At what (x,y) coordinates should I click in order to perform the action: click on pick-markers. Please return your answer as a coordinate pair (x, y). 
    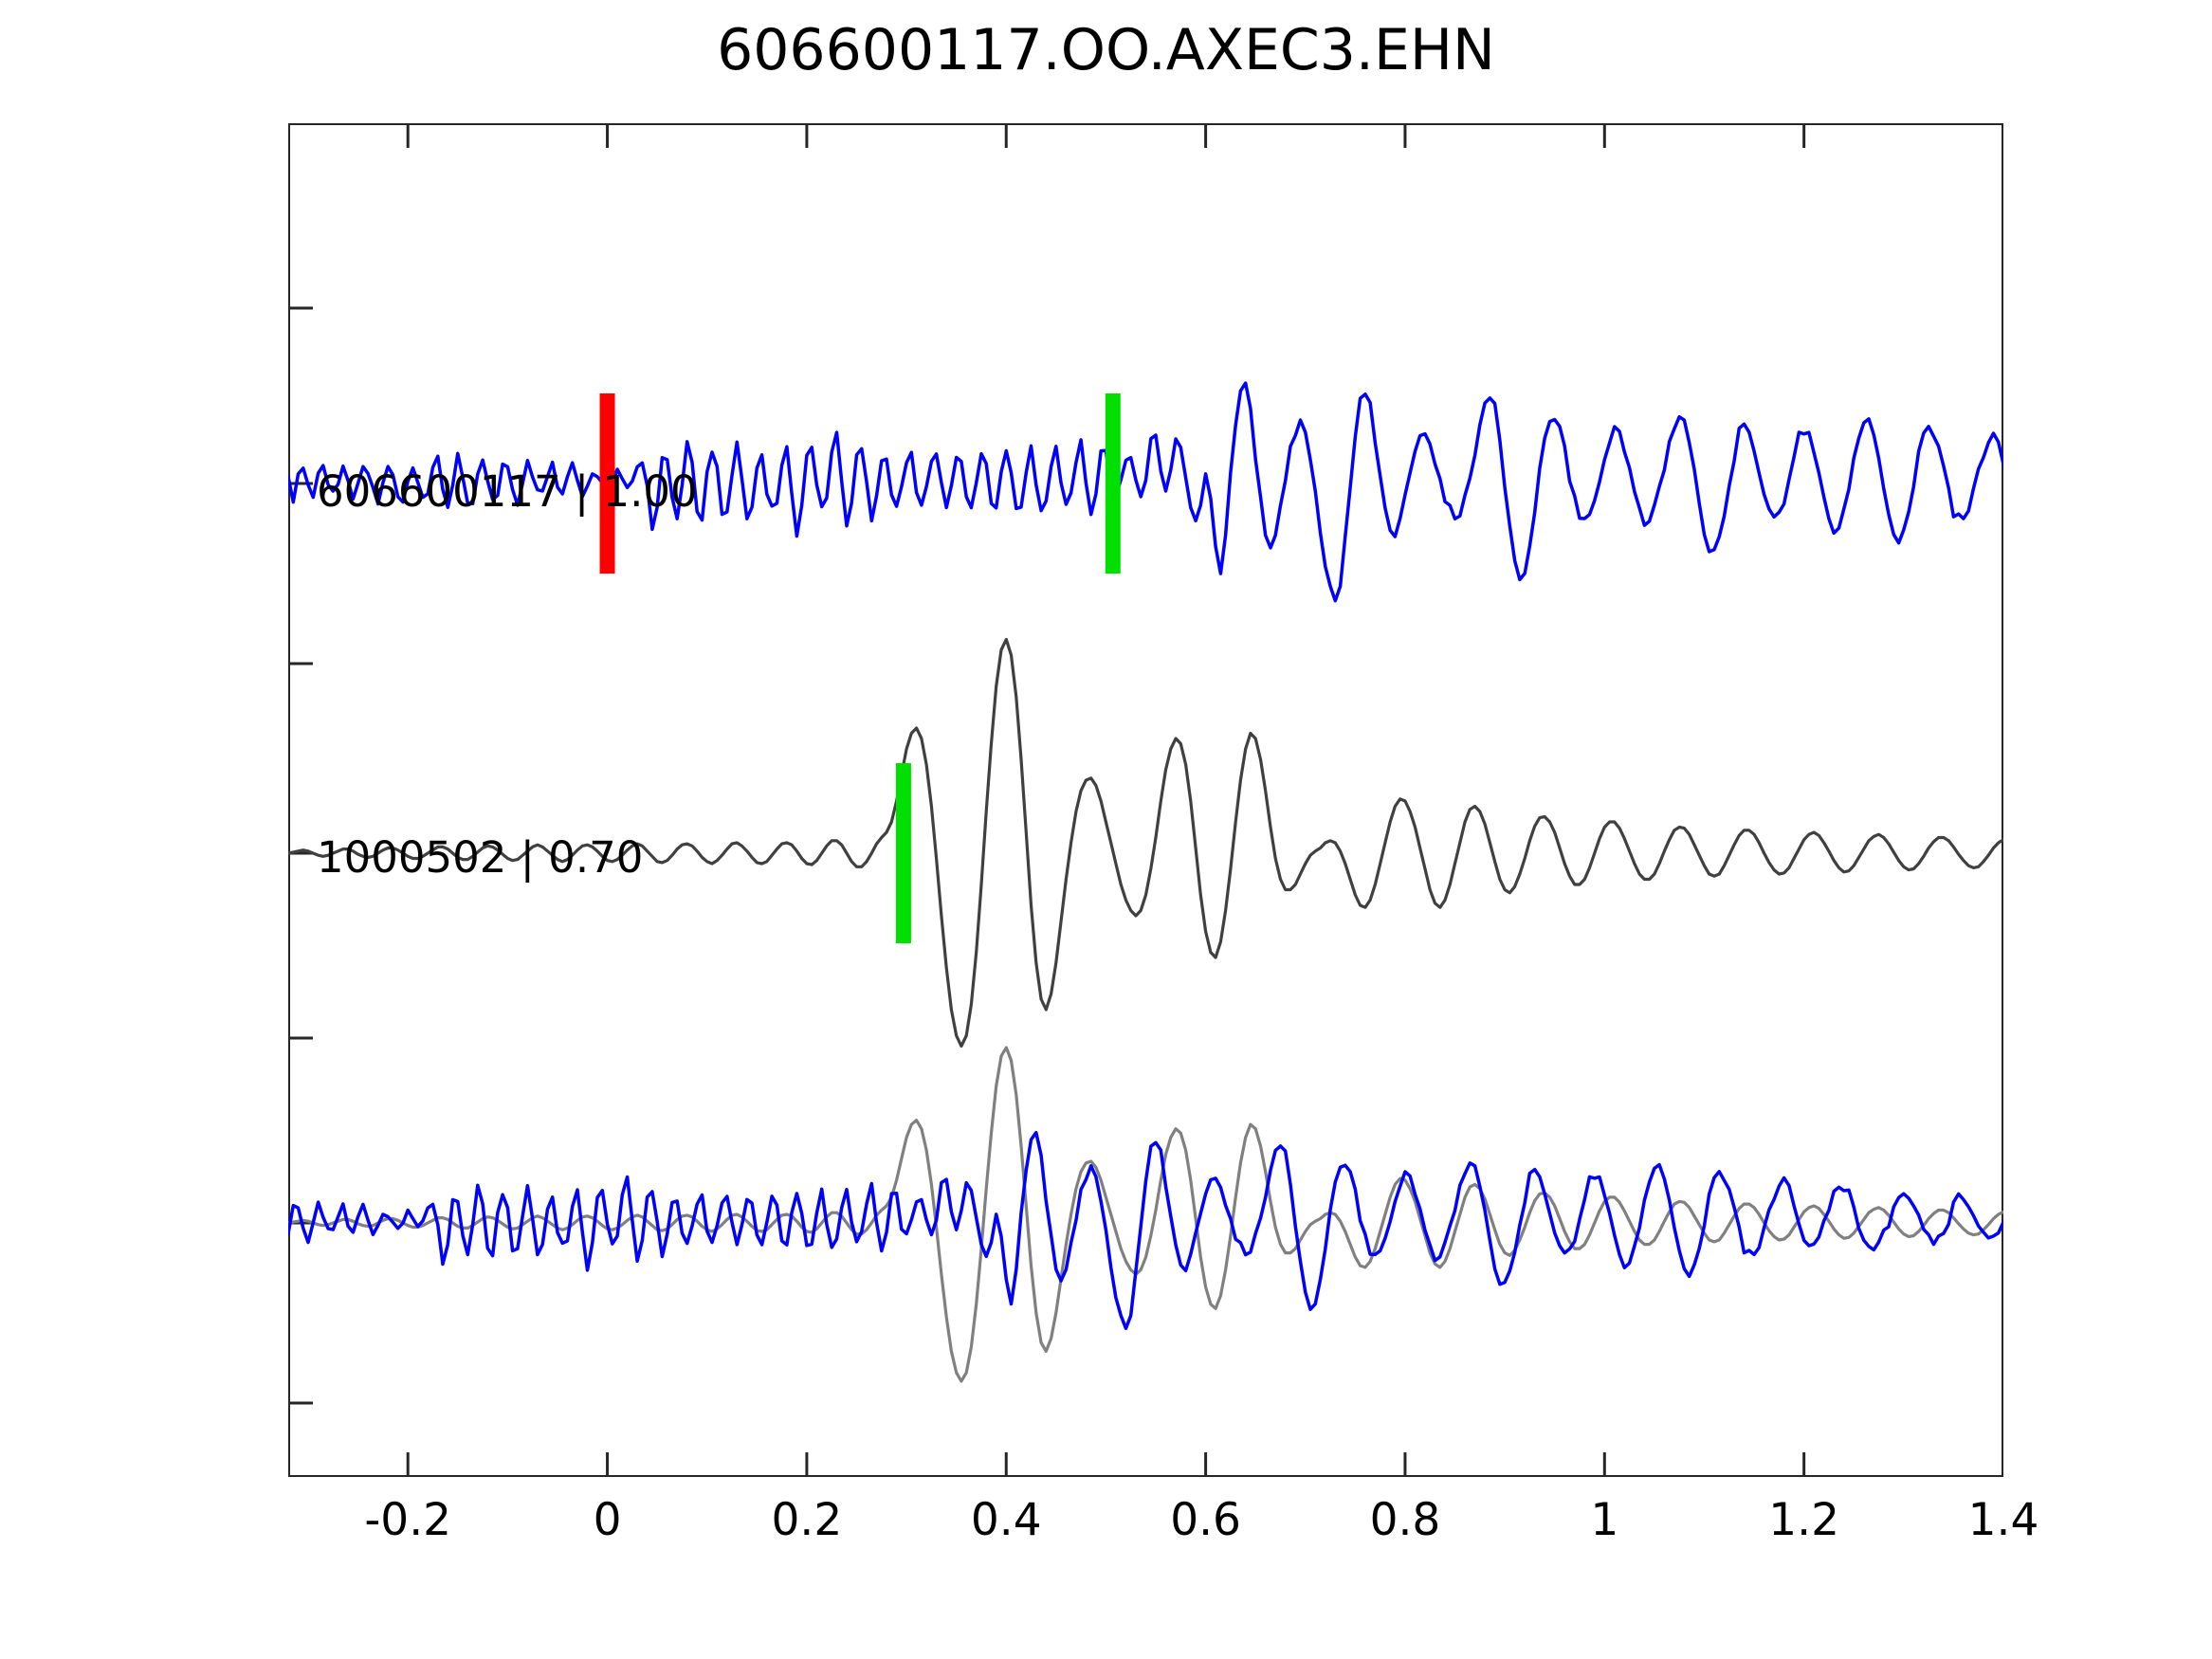
    Looking at the image, I should click on (860, 668).